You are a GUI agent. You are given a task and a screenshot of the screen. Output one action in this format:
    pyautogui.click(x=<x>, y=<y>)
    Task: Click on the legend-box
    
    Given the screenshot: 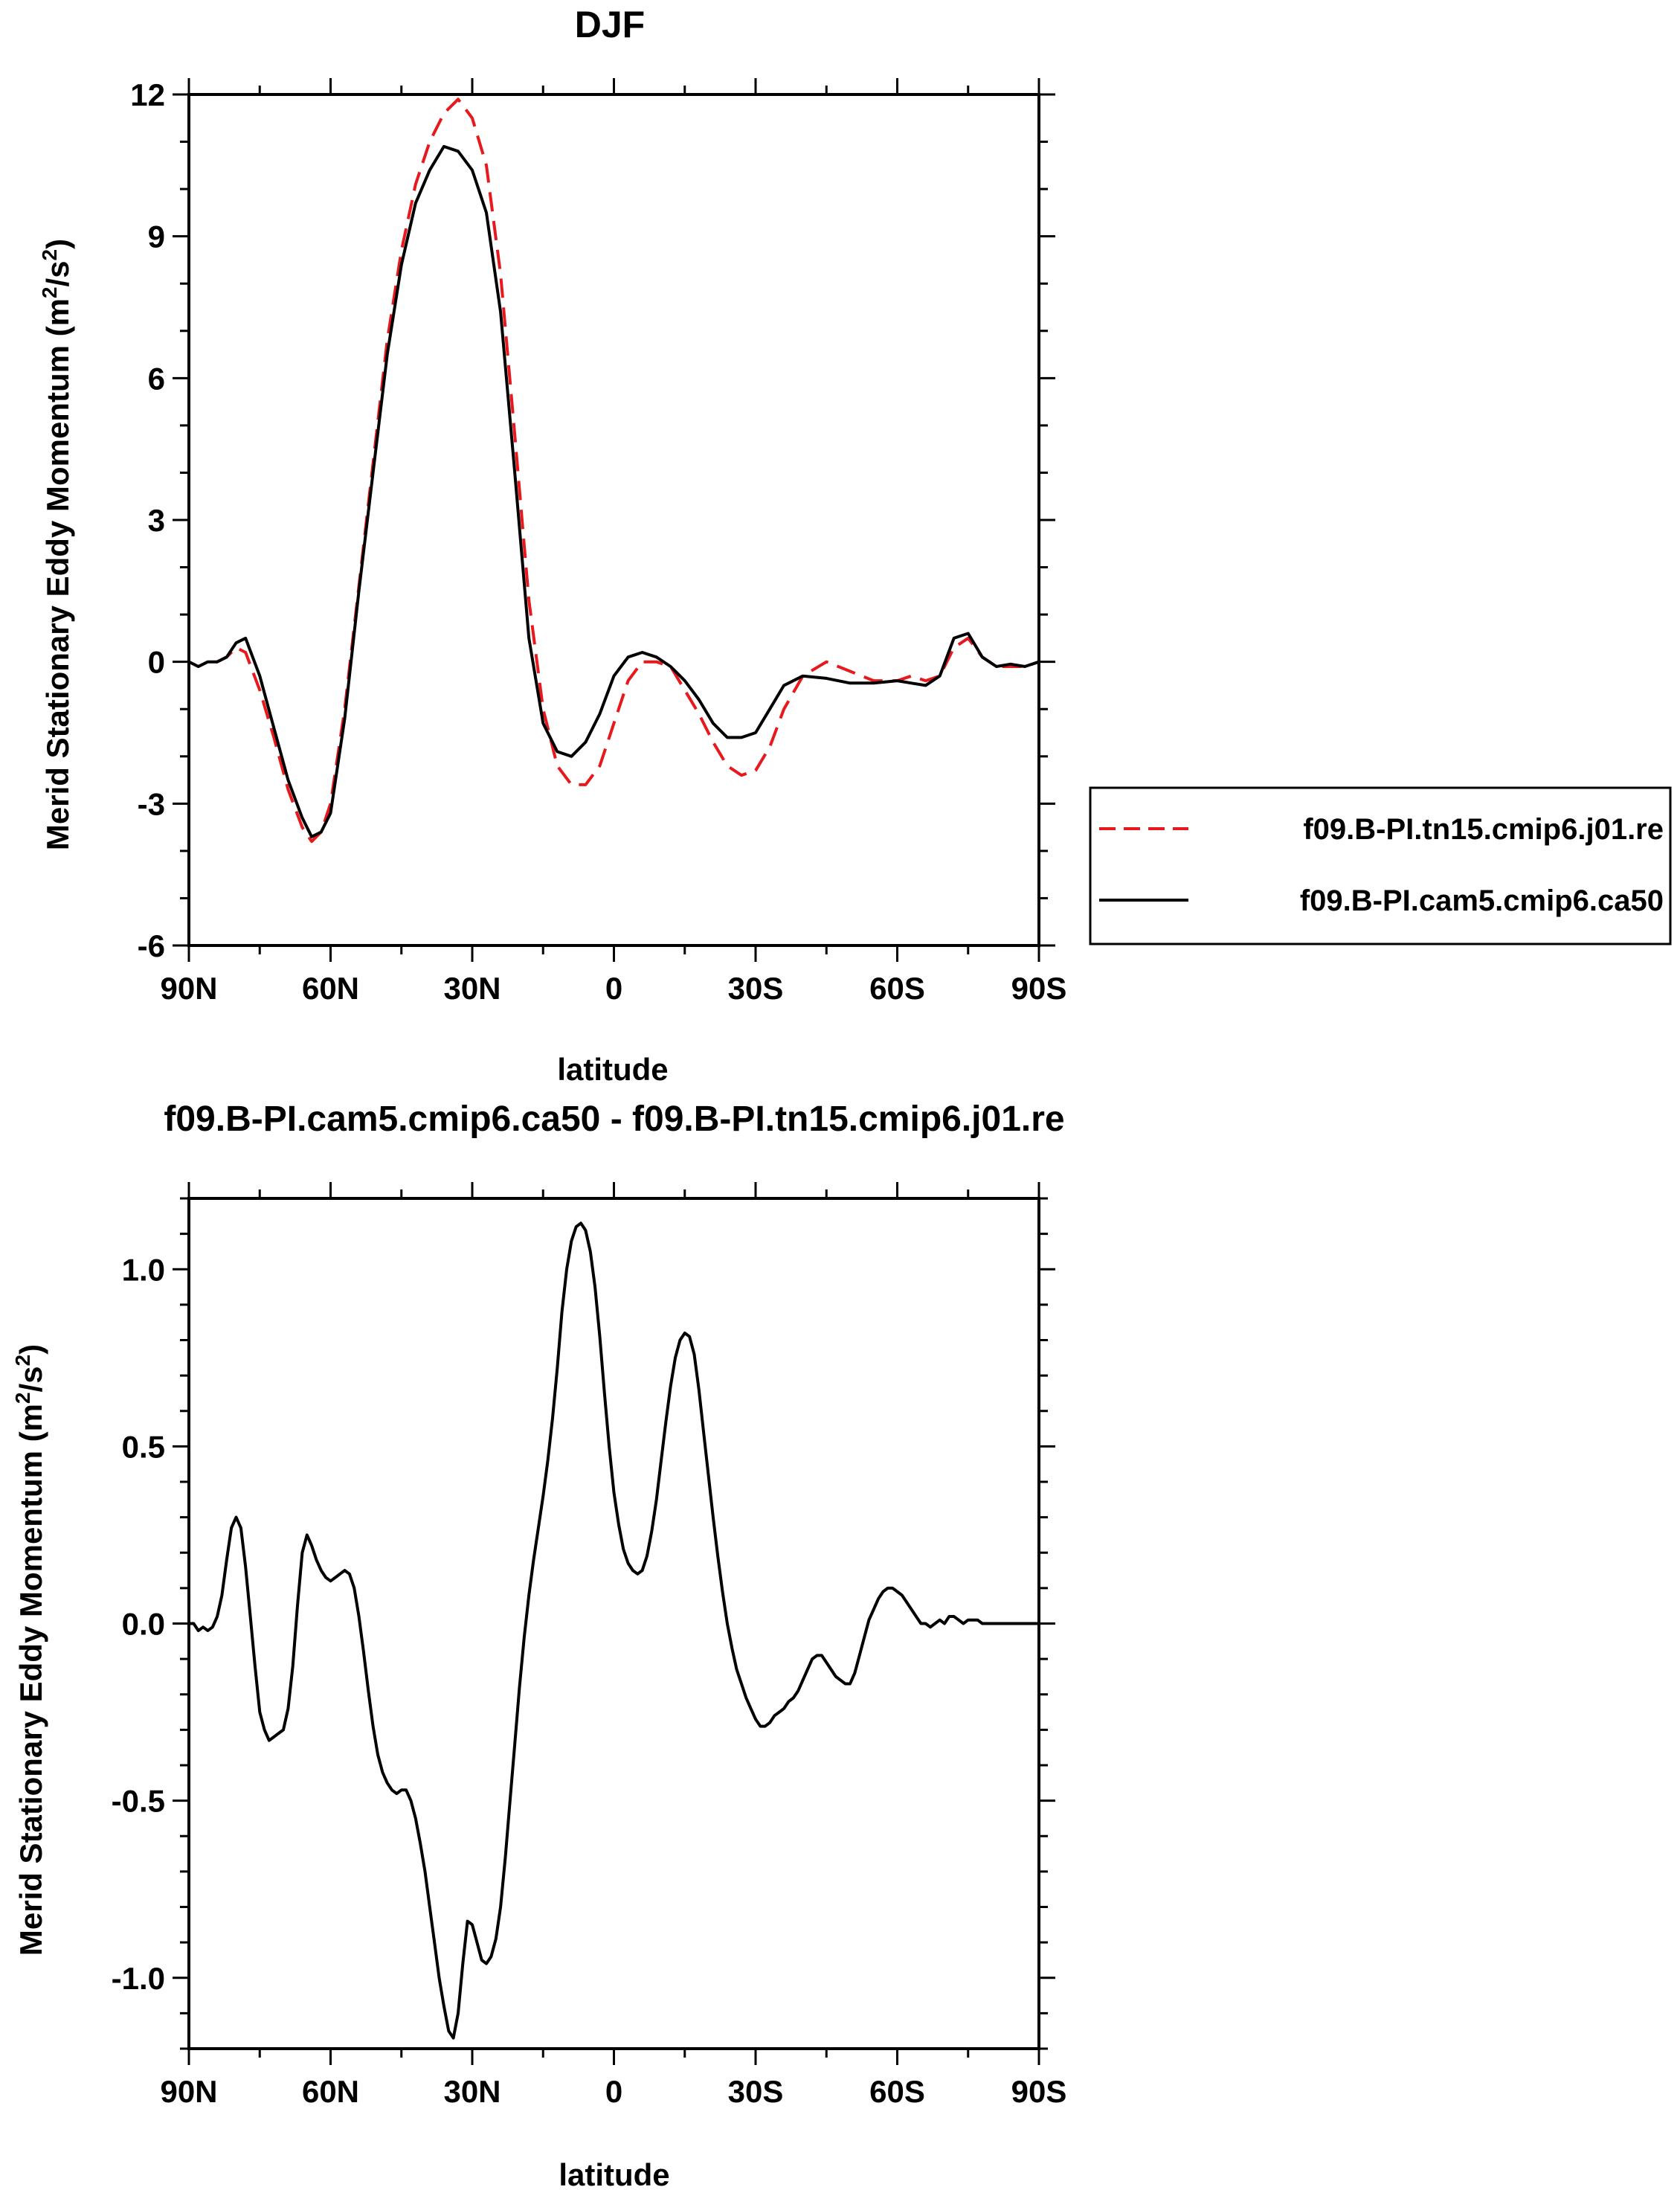 What is the action you would take?
    pyautogui.click(x=1381, y=865)
    